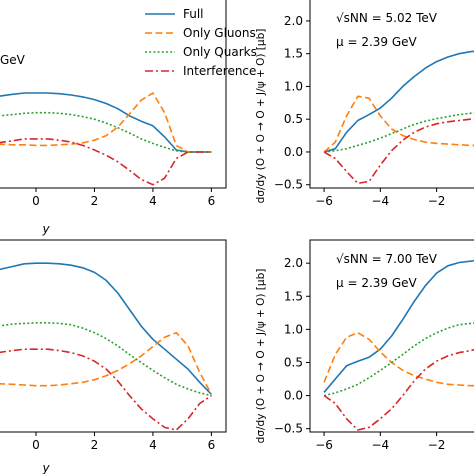 This screenshot has height=474, width=474. Describe the element at coordinates (387, 259) in the screenshot. I see `annotation-energy-bottom: √sNN = 7.00 TeV` at that location.